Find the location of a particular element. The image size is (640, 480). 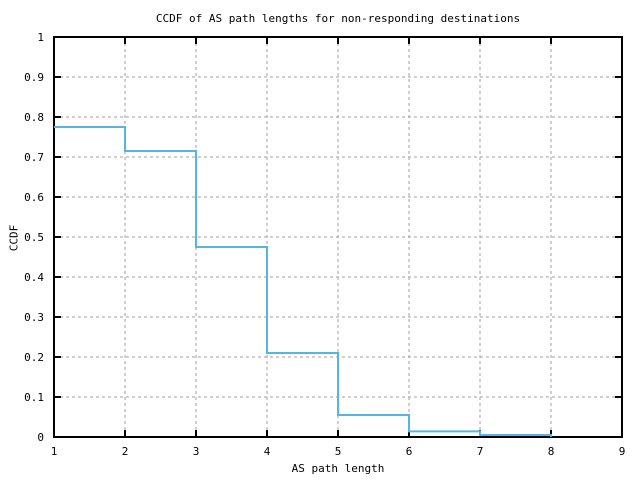

x-tick-label: 3 is located at coordinates (196, 451).